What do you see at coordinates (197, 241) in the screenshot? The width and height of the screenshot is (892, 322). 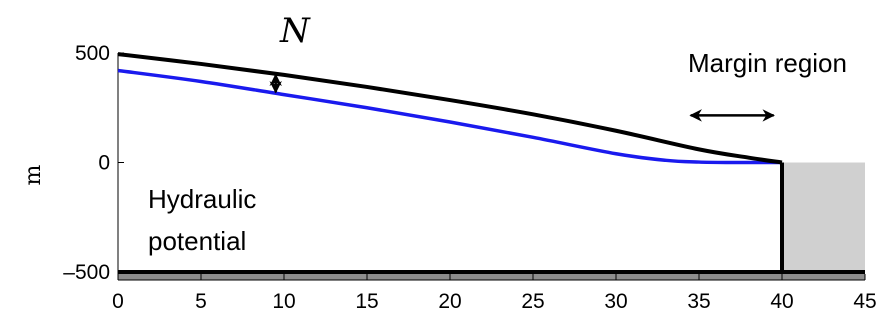 I see `hydraulic-label-line2: potential` at bounding box center [197, 241].